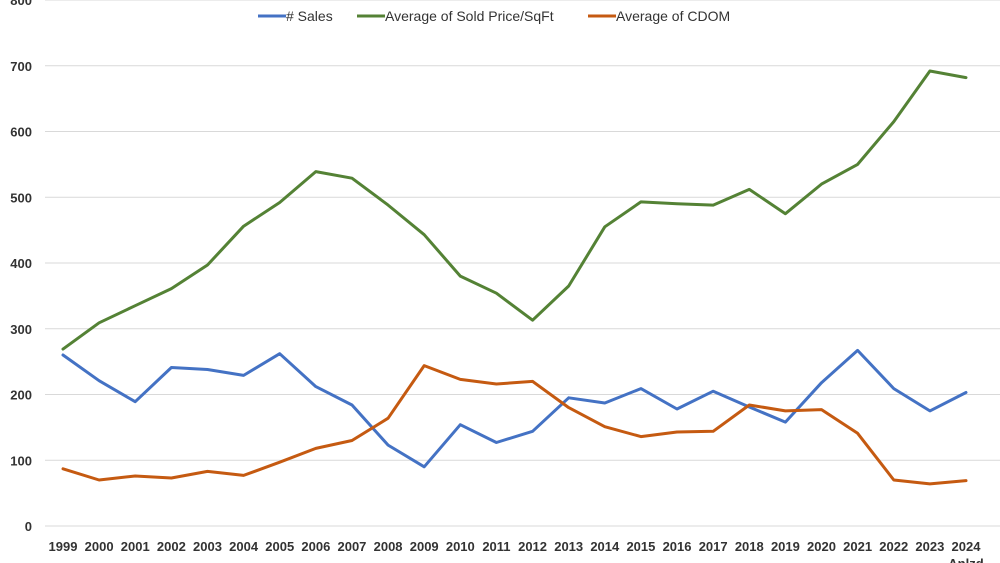 The width and height of the screenshot is (1000, 563). What do you see at coordinates (857, 546) in the screenshot?
I see `x-tick-label: 2021` at bounding box center [857, 546].